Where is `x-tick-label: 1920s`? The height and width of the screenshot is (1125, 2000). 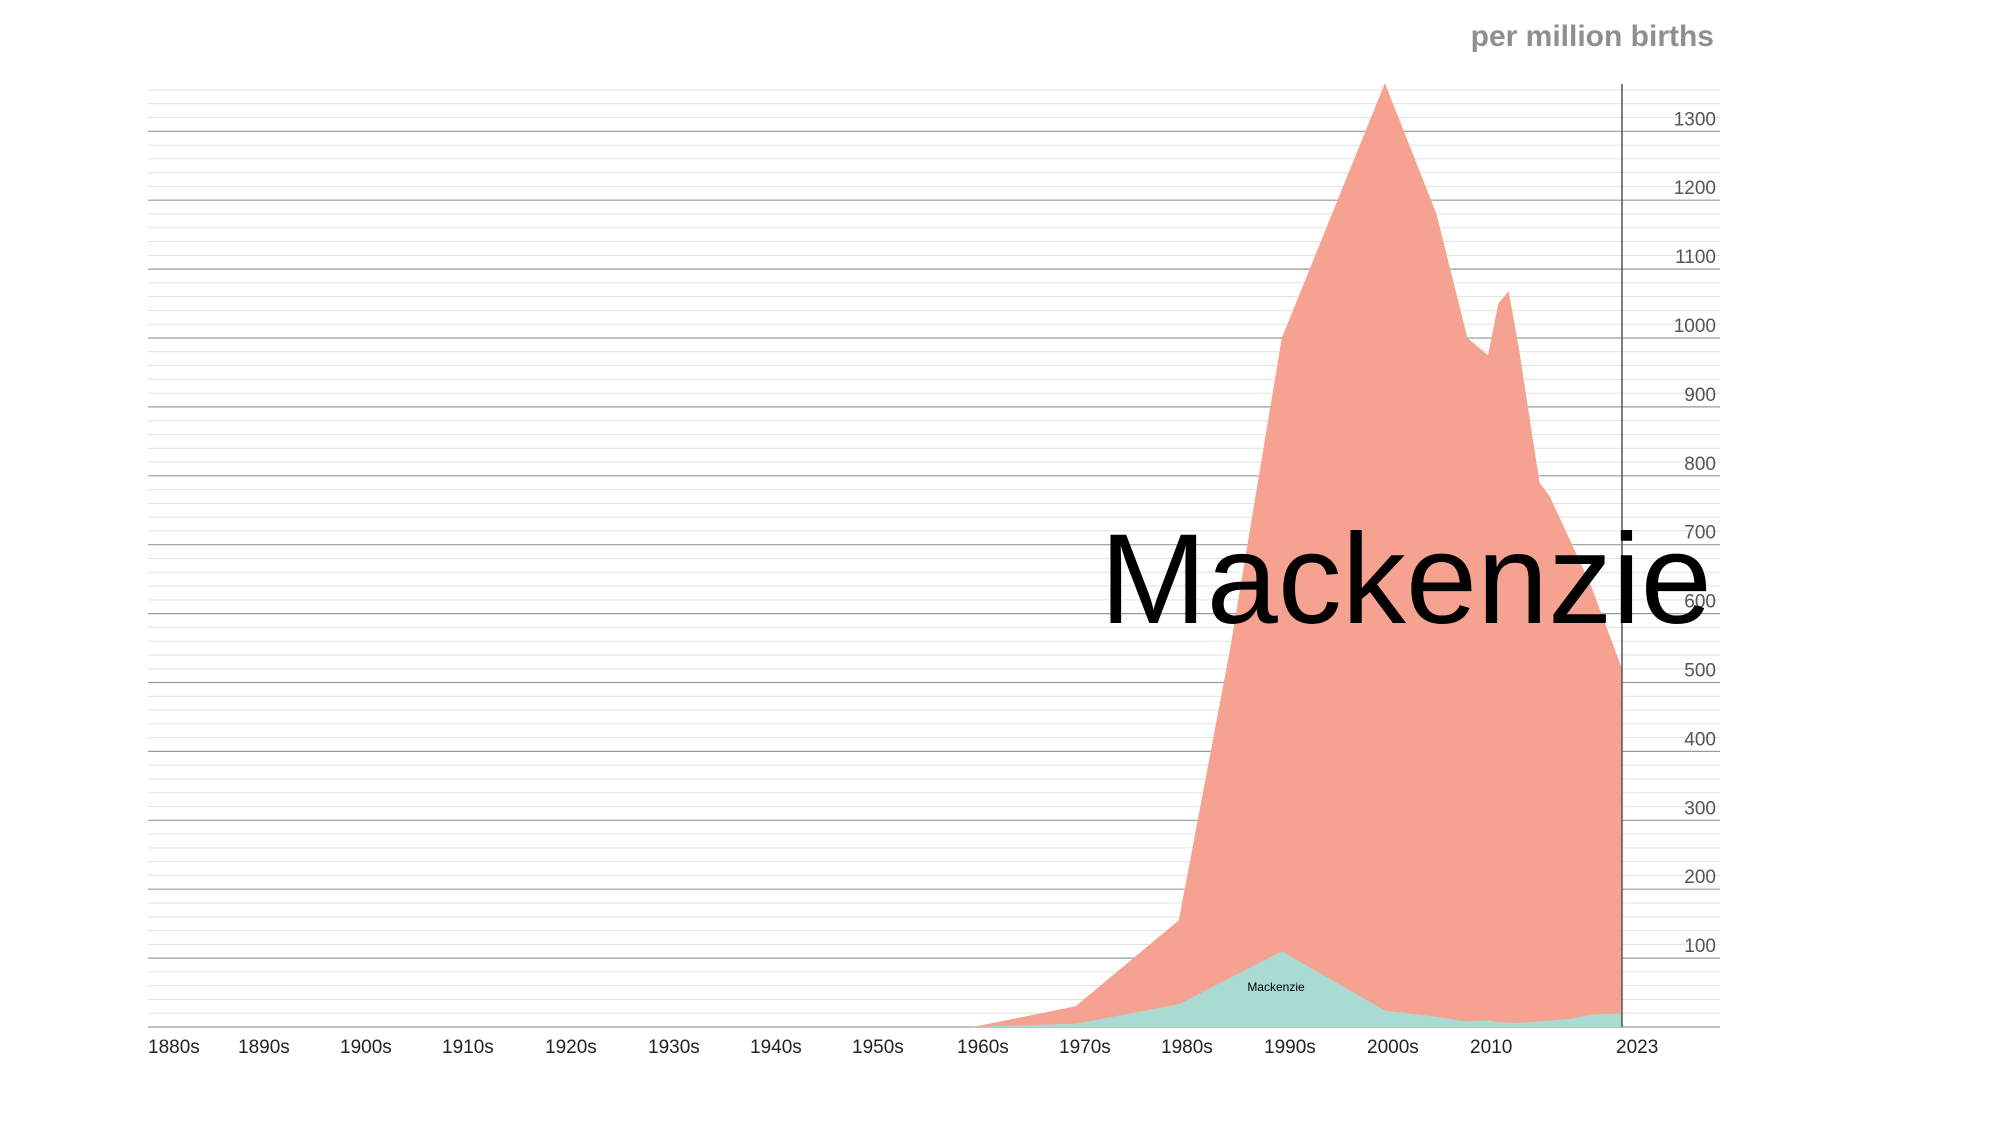
x-tick-label: 1920s is located at coordinates (571, 1047).